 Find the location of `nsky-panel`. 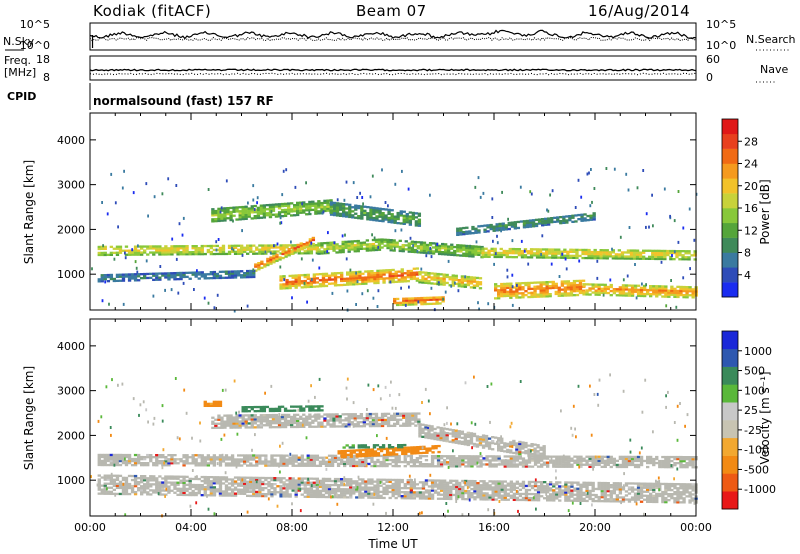

nsky-panel is located at coordinates (393, 36).